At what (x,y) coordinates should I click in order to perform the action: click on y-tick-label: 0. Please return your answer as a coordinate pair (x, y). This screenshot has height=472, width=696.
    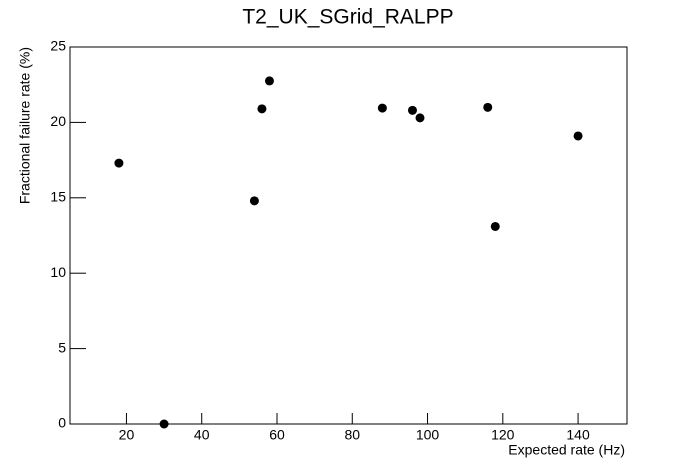
    Looking at the image, I should click on (62, 423).